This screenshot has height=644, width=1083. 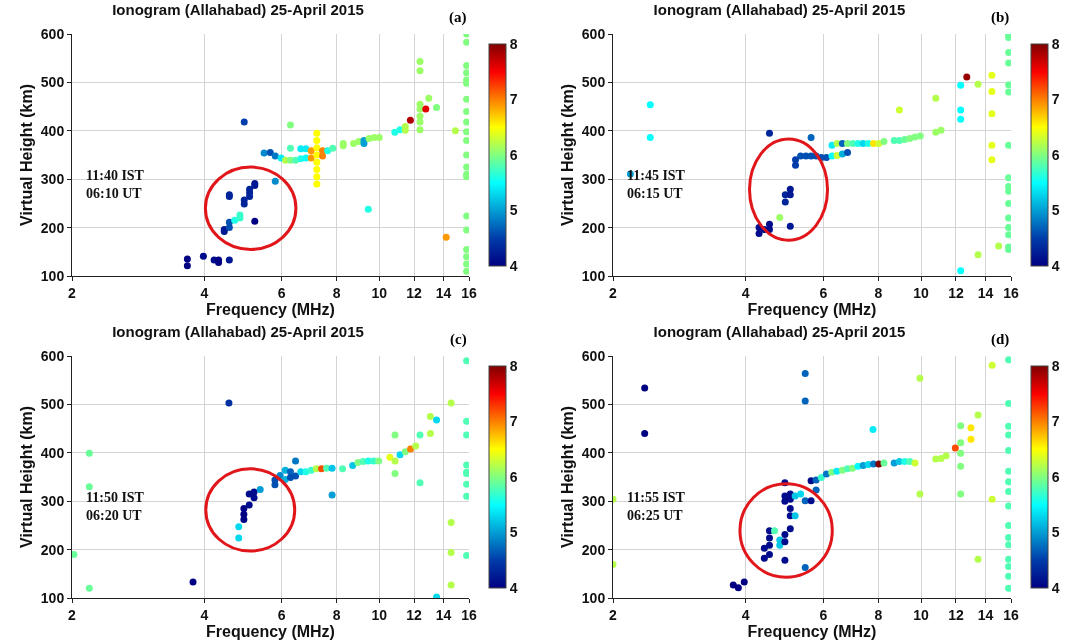 What do you see at coordinates (115, 507) in the screenshot?
I see `annotation: 11:50 IST 06:20 UT` at bounding box center [115, 507].